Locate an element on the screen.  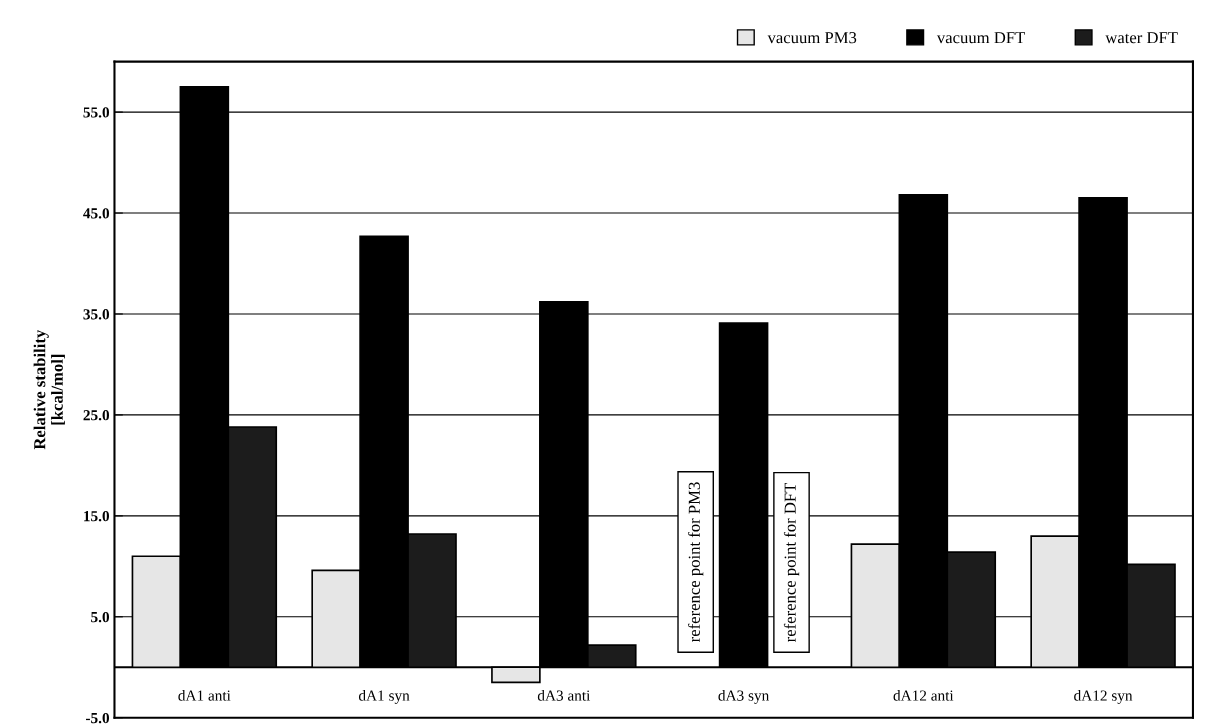
x-tick-label: dA3 syn is located at coordinates (744, 696).